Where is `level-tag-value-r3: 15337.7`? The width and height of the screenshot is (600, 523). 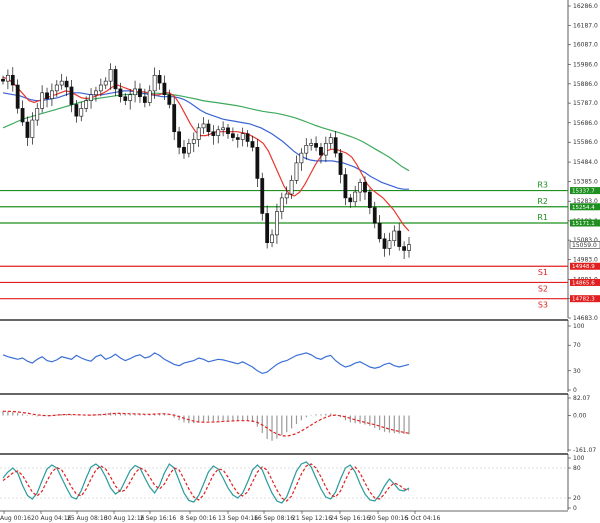
level-tag-value-r3: 15337.7 is located at coordinates (583, 192).